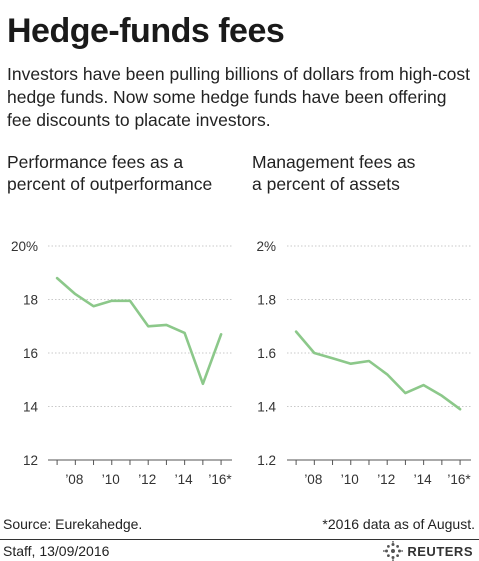 Image resolution: width=479 pixels, height=561 pixels. What do you see at coordinates (30, 300) in the screenshot?
I see `perf-y-tick-label: 18` at bounding box center [30, 300].